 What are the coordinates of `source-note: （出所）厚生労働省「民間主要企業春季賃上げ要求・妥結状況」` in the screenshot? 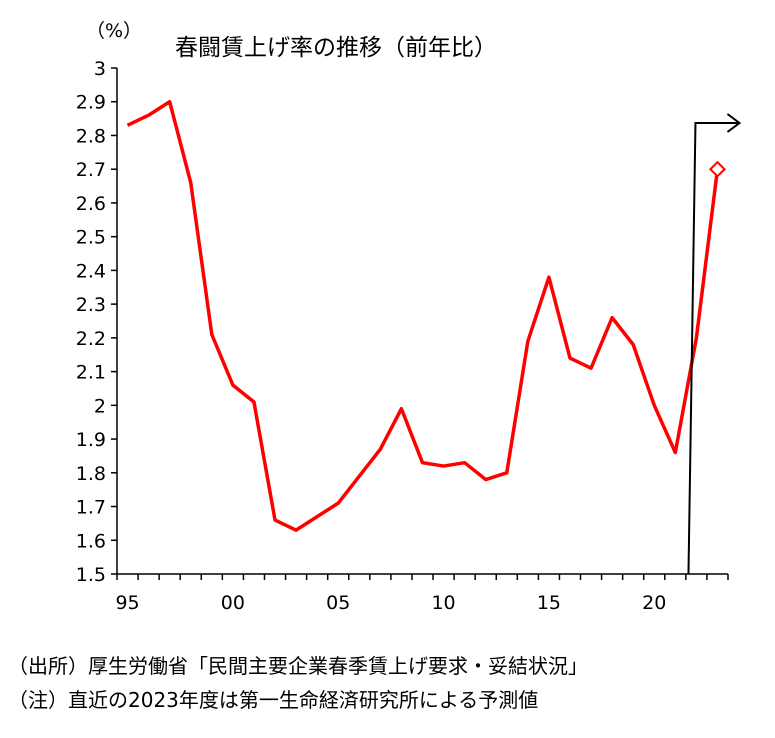 It's located at (298, 666).